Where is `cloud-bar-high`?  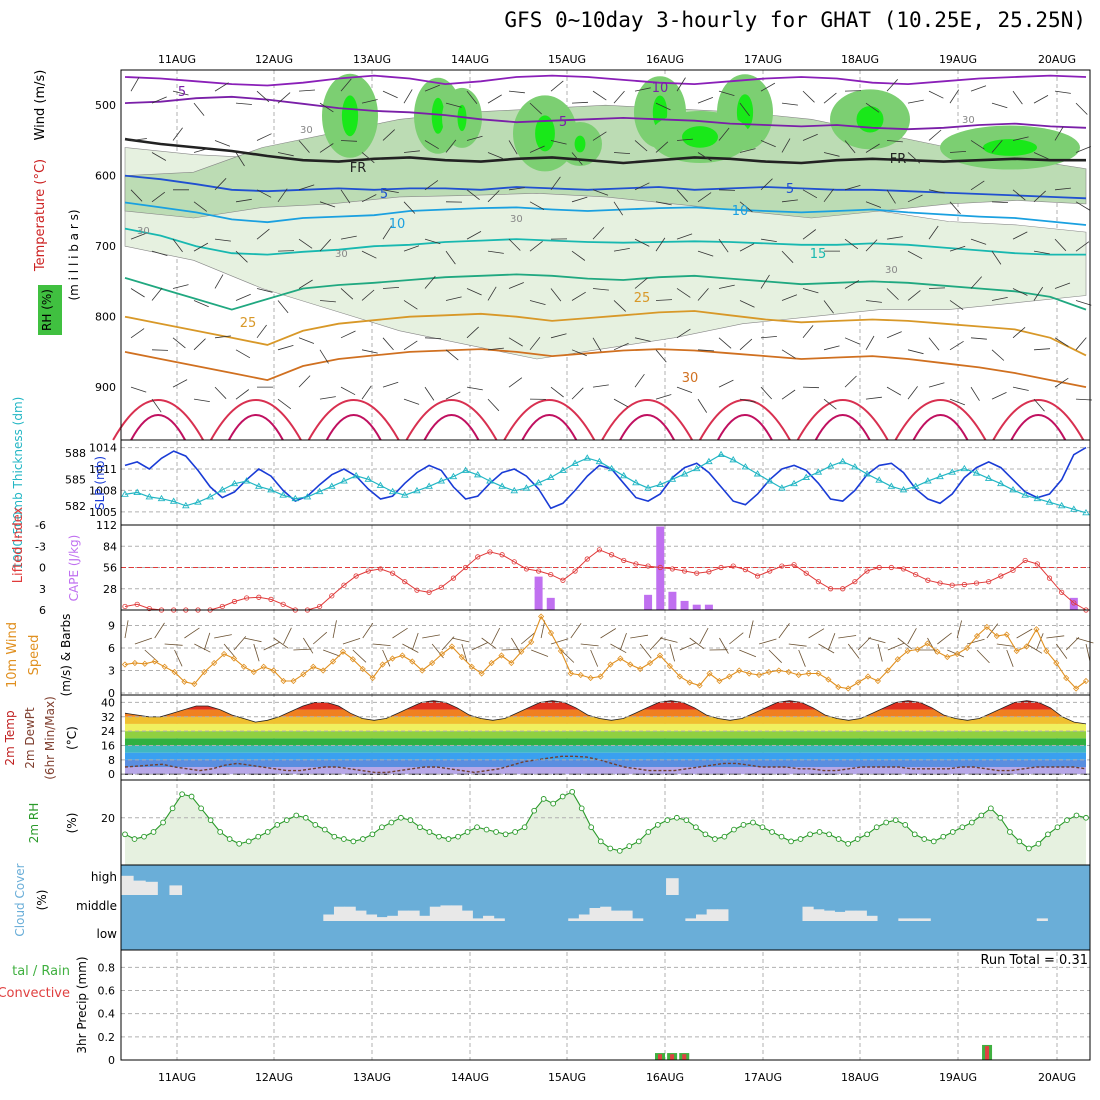 cloud-bar-high is located at coordinates (151, 888).